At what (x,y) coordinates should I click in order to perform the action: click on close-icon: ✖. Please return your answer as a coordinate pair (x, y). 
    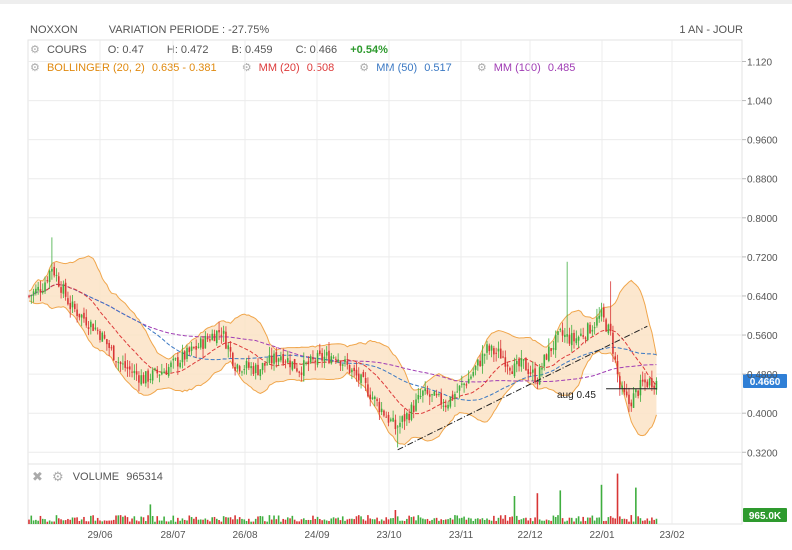
    Looking at the image, I should click on (37, 476).